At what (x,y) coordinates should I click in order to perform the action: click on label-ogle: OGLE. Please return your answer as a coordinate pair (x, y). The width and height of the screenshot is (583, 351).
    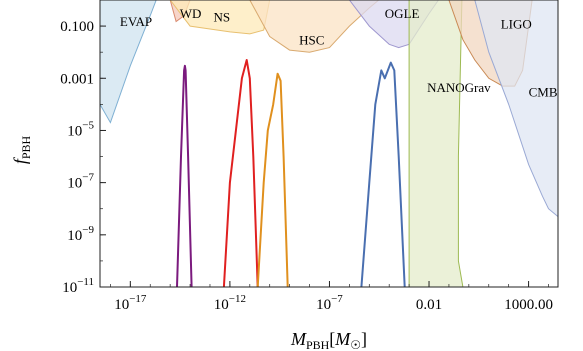
    Looking at the image, I should click on (402, 13).